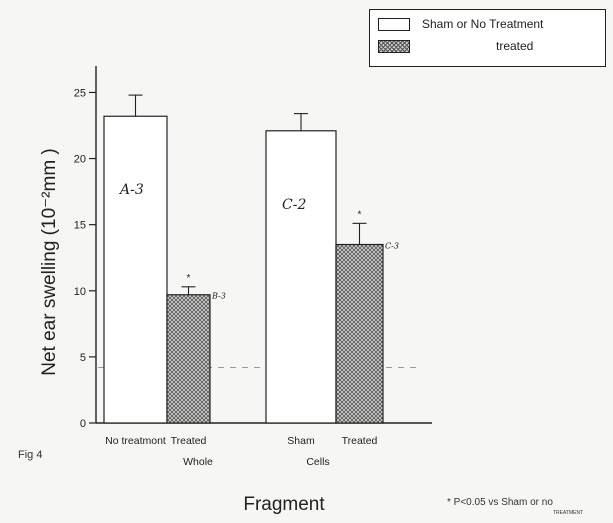 The width and height of the screenshot is (613, 523). What do you see at coordinates (294, 205) in the screenshot?
I see `bar-annotation: C-2` at bounding box center [294, 205].